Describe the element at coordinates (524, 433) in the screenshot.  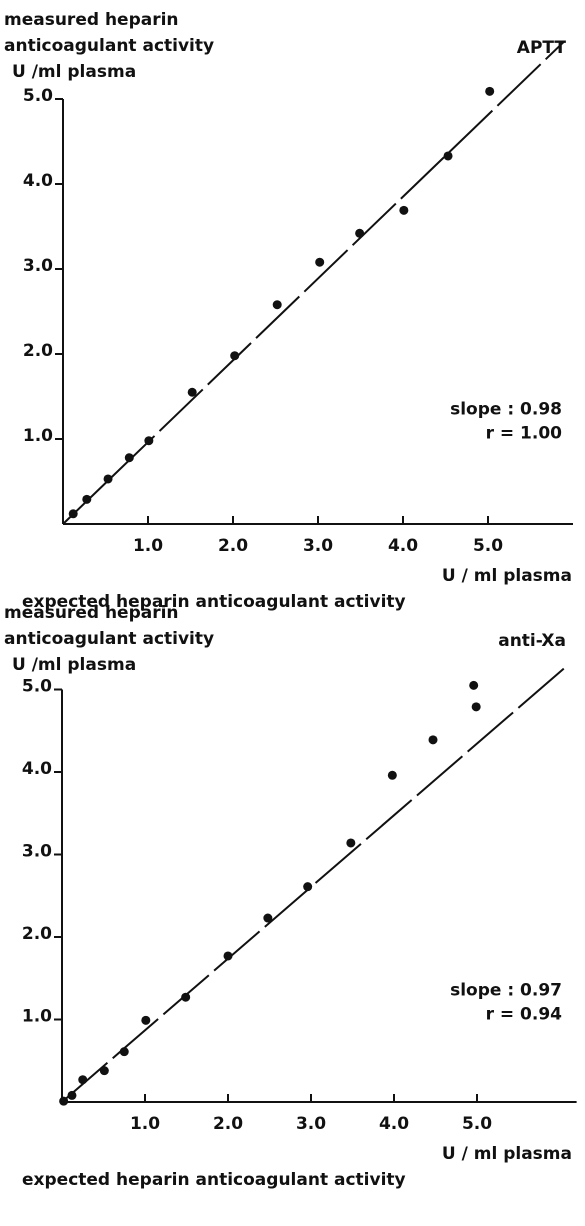
I see `annotation: r = 1.00` at that location.